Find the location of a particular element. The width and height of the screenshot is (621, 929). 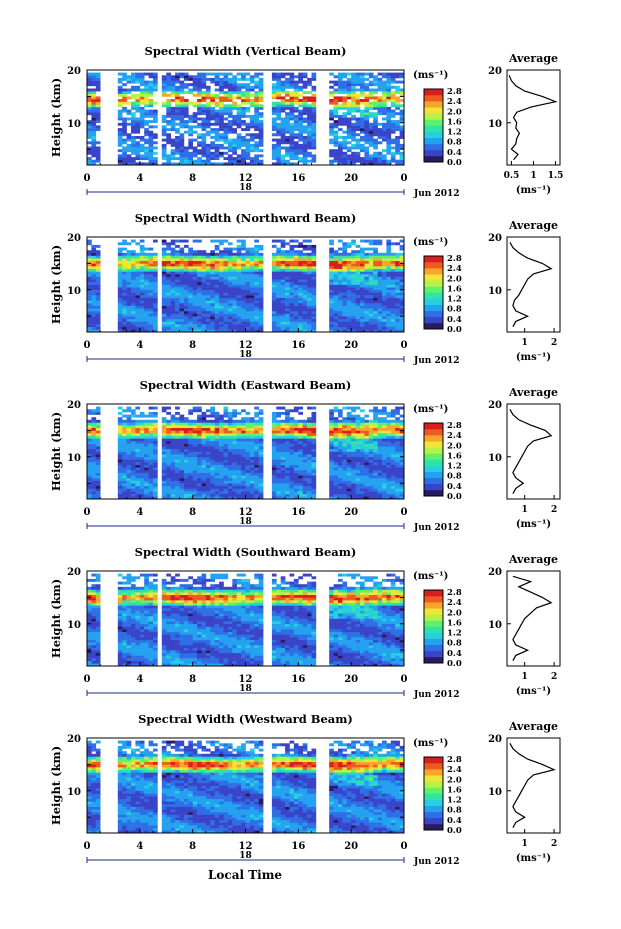

x-tick-label: 0 is located at coordinates (404, 178).